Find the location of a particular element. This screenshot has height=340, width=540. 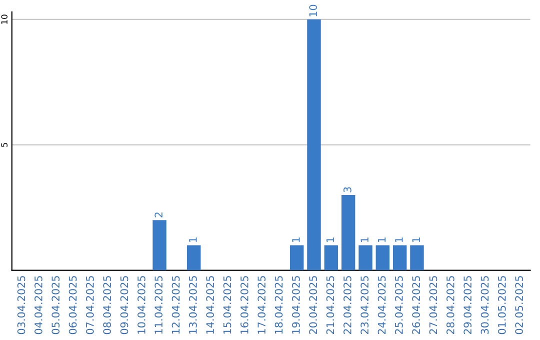

x-tick-label: 18.04.2025 is located at coordinates (278, 305).